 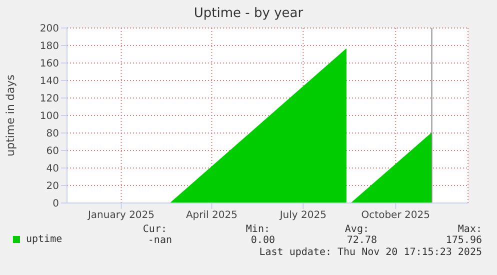 What do you see at coordinates (370, 252) in the screenshot?
I see `text: Last update: Thu Nov 20 17:15:23 2025` at bounding box center [370, 252].